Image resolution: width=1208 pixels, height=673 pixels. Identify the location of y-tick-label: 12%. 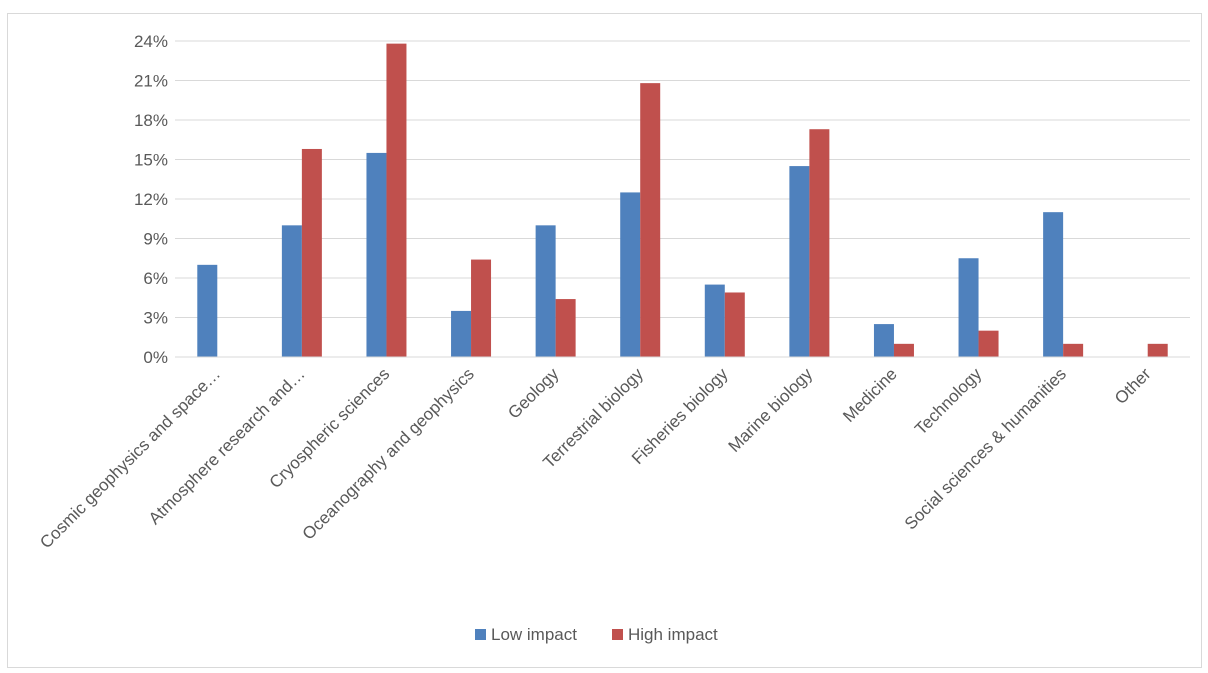
(151, 199).